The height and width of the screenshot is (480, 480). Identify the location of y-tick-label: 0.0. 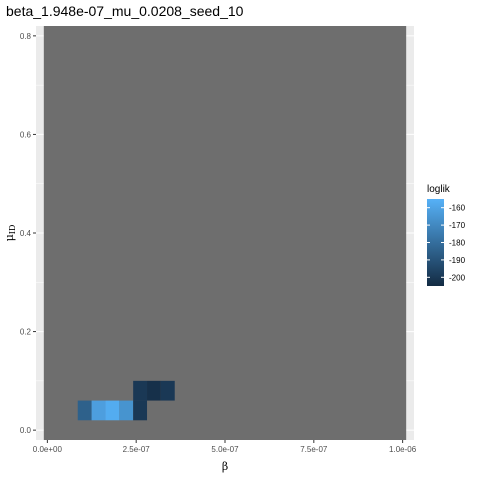
(26, 430).